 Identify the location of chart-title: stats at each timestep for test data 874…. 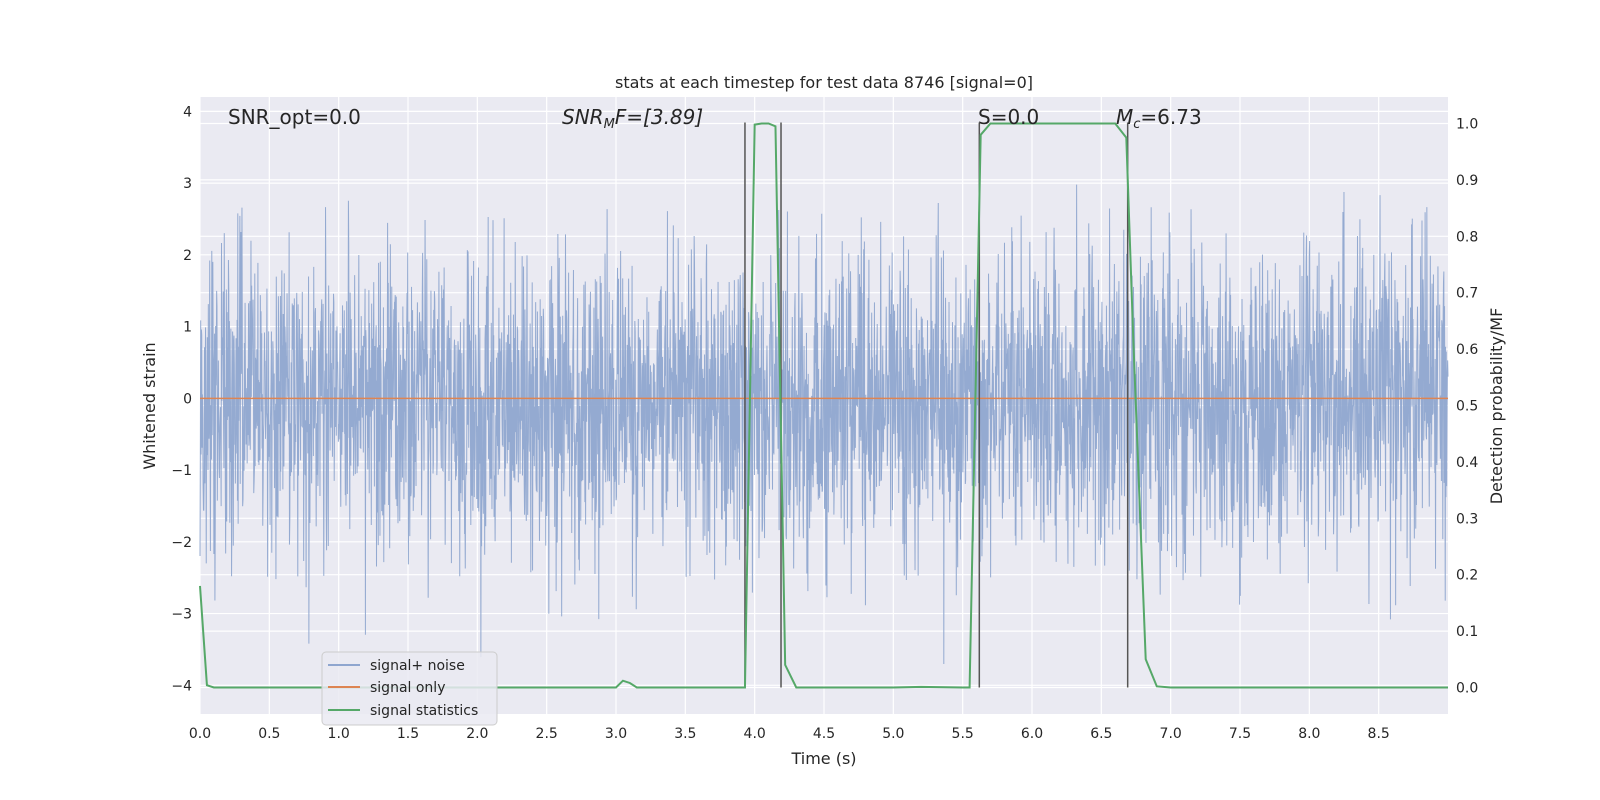
(824, 82).